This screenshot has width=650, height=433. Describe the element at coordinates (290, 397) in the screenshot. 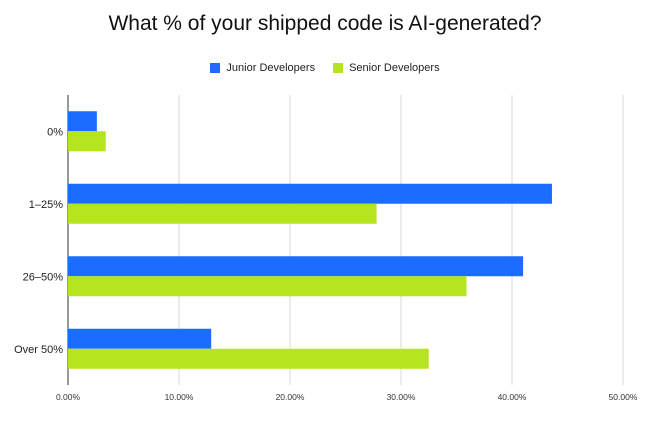

I see `x-tick-label: 20.00%` at that location.